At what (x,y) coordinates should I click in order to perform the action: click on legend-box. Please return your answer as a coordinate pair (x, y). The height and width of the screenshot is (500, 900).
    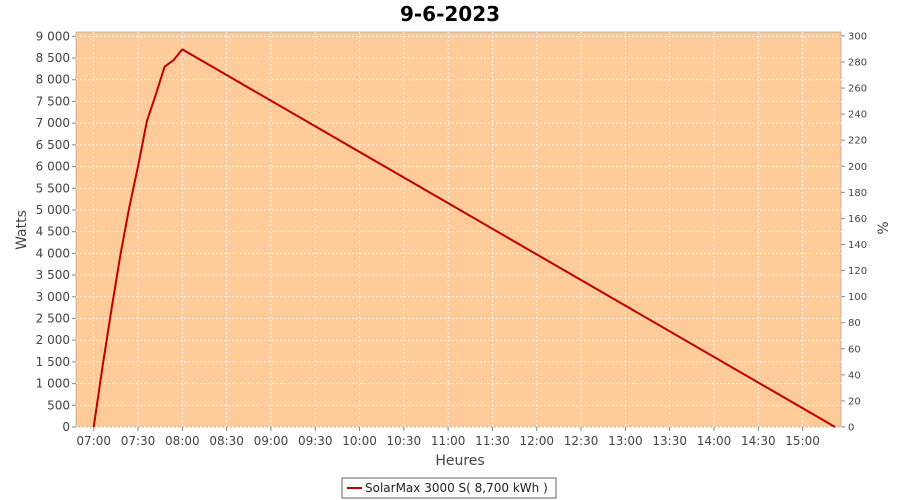
    Looking at the image, I should click on (449, 488).